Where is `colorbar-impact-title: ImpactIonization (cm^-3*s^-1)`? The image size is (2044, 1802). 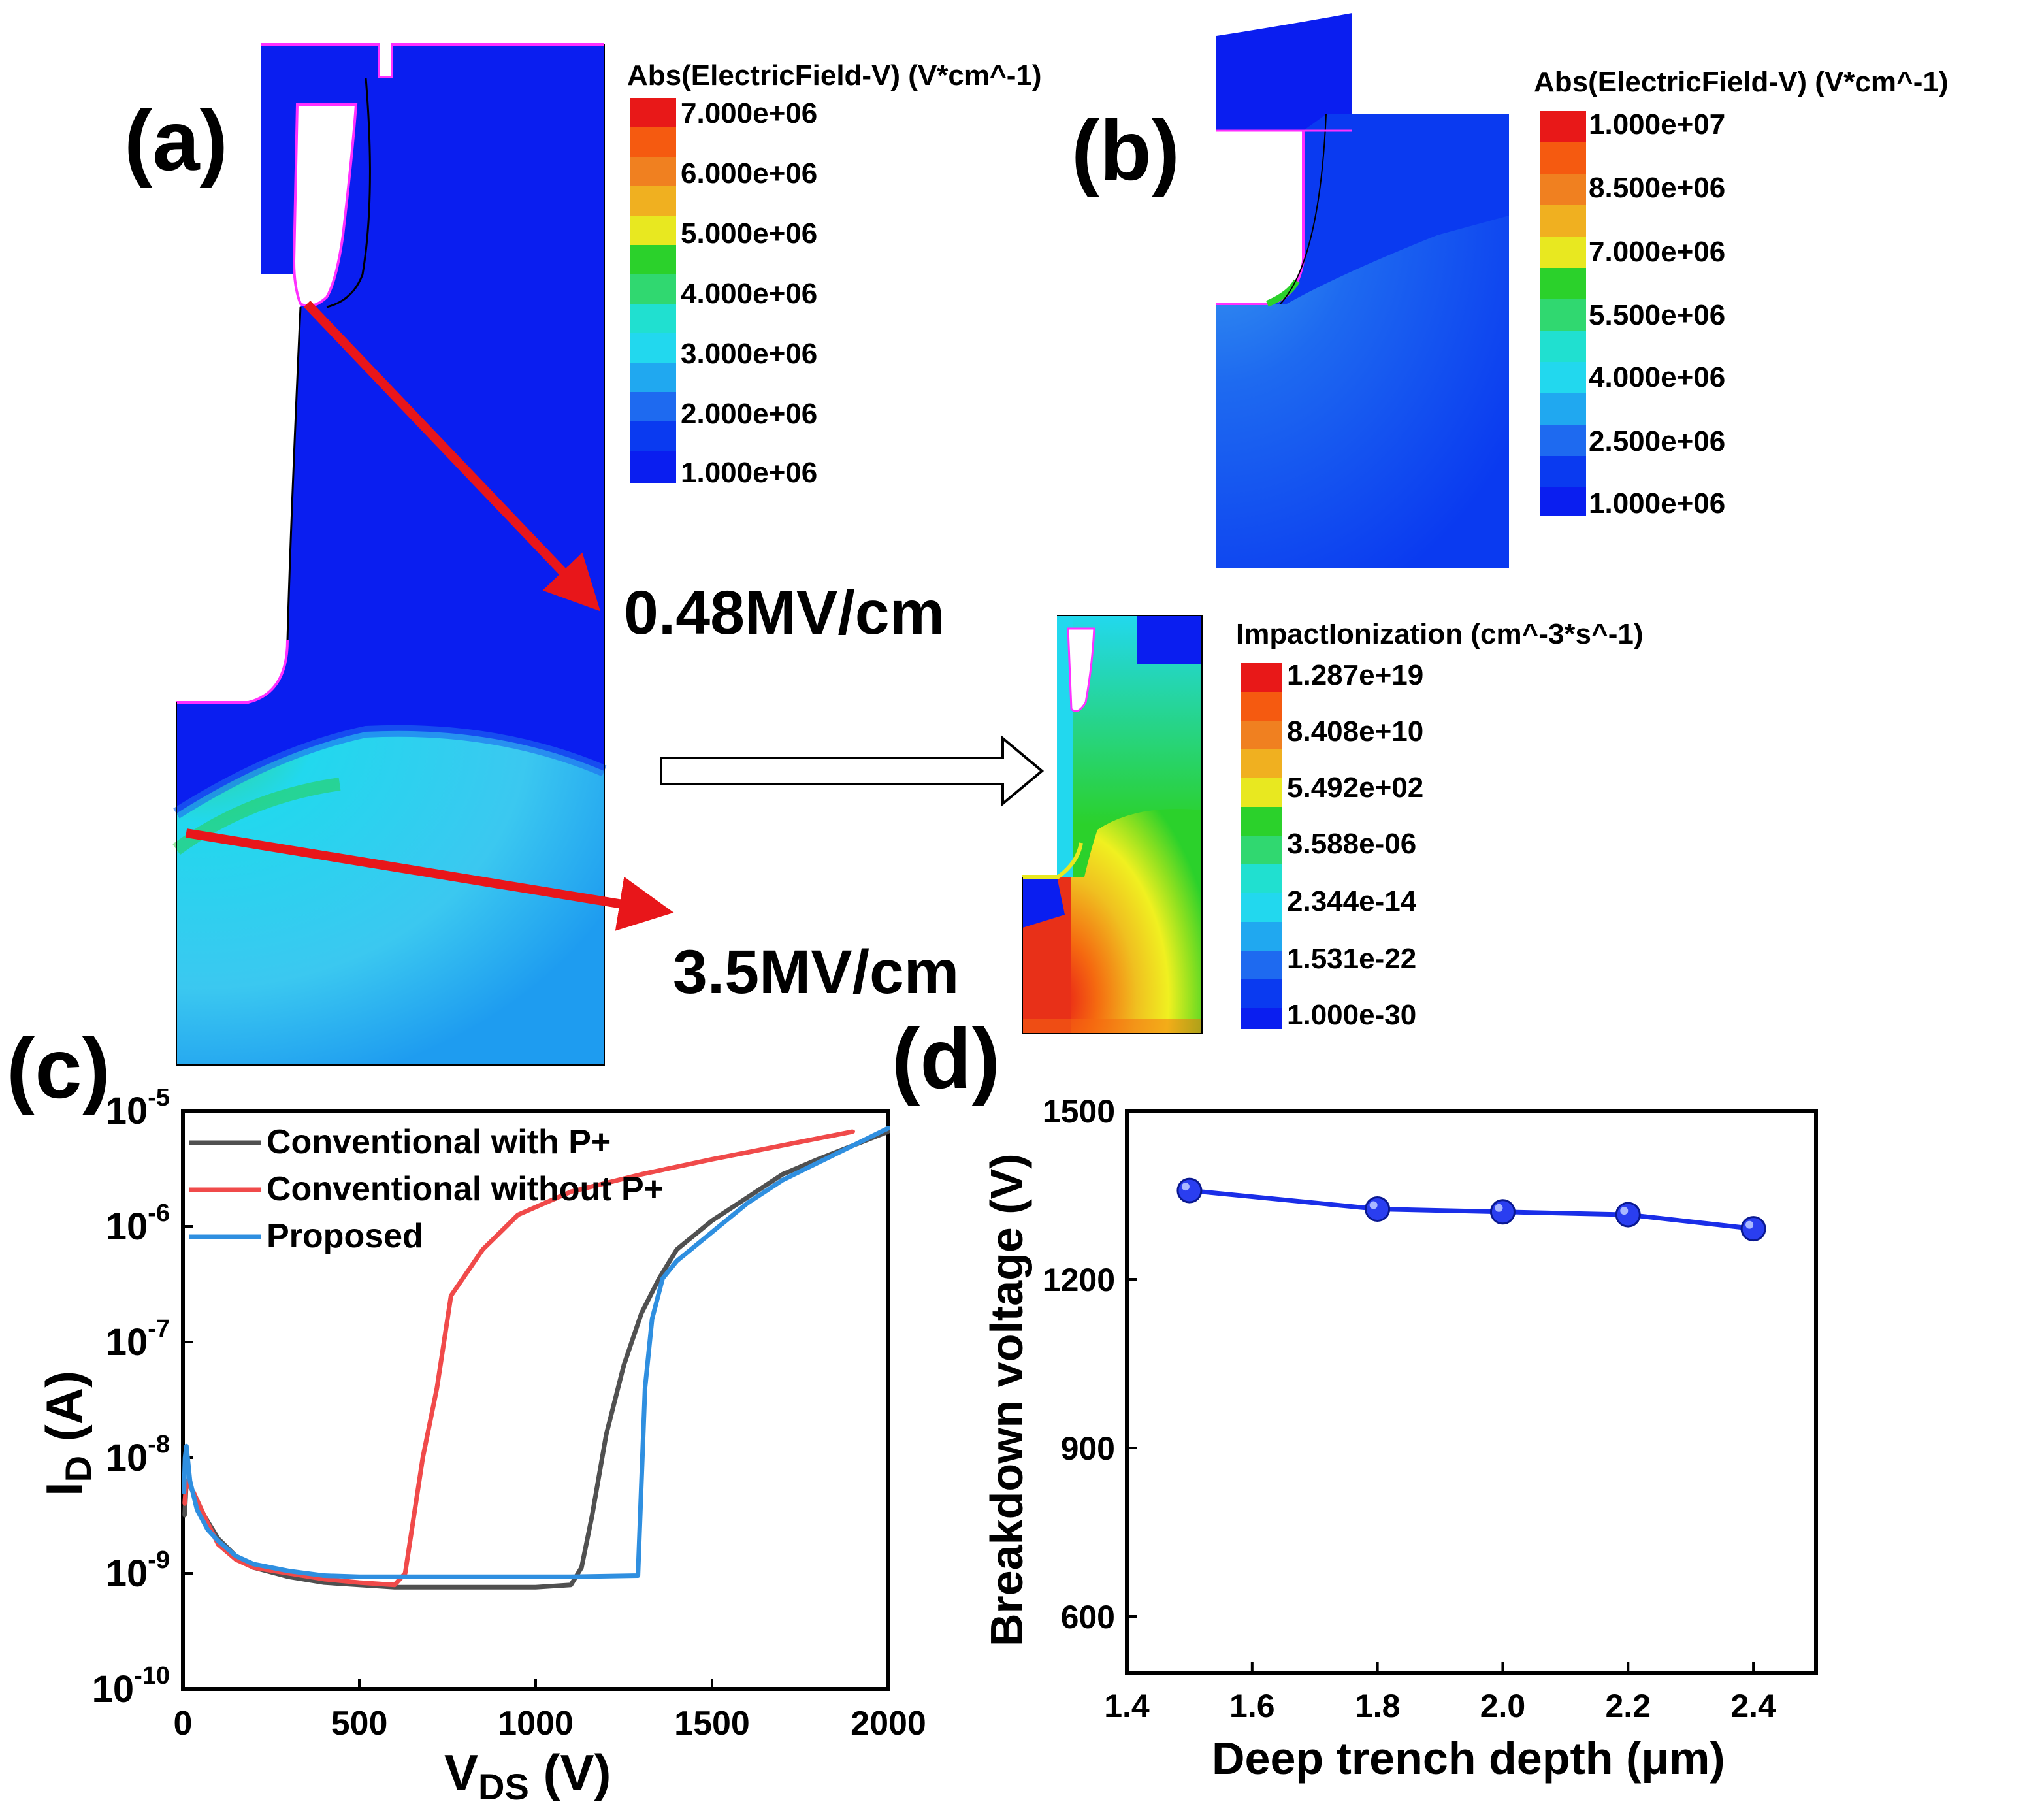 colorbar-impact-title: ImpactIonization (cm^-3*s^-1) is located at coordinates (1439, 634).